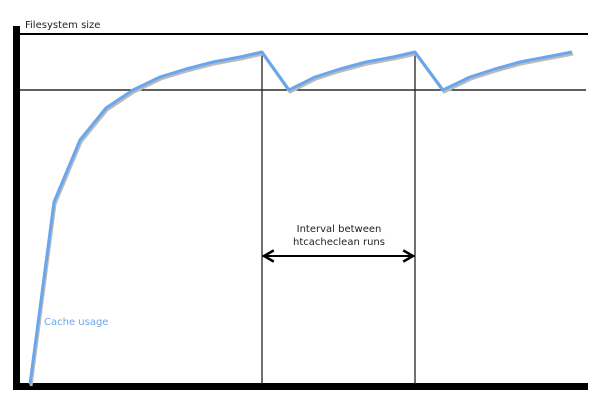 This screenshot has width=600, height=406. What do you see at coordinates (62, 25) in the screenshot?
I see `y-axis-label: Filesystem size` at bounding box center [62, 25].